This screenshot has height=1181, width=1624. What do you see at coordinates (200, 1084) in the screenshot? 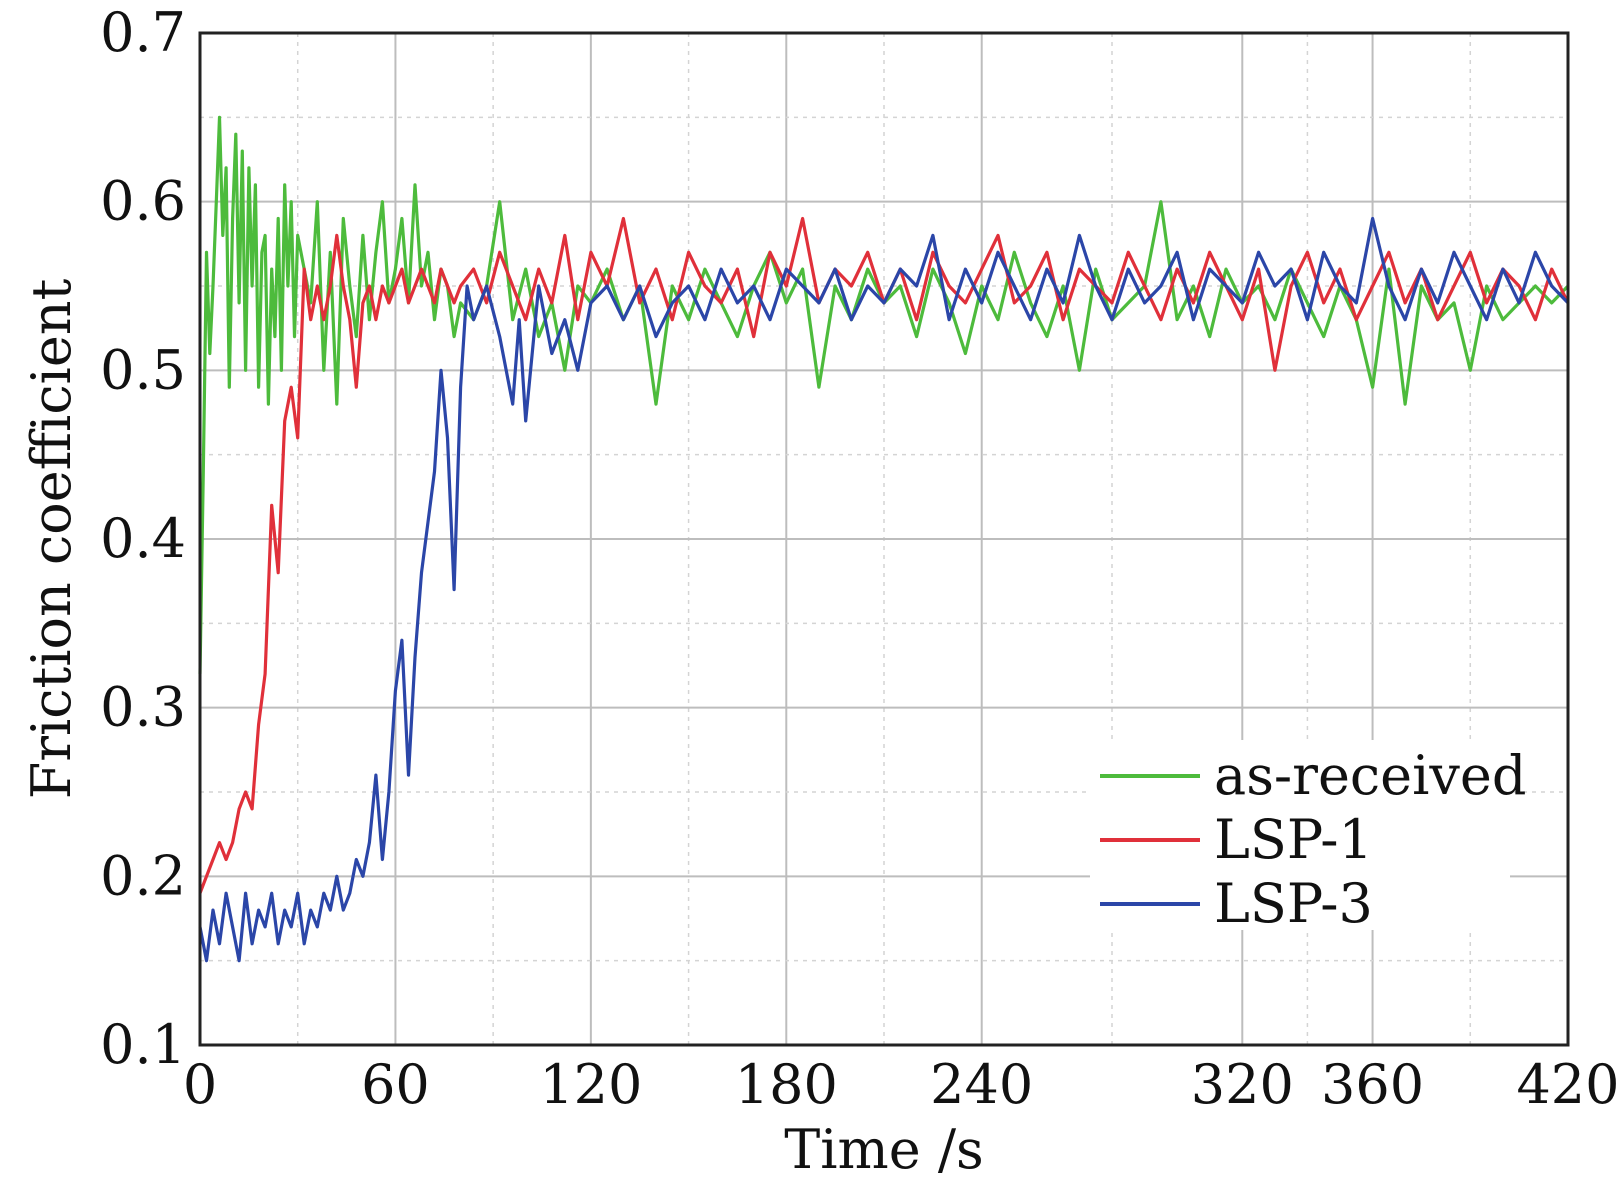
I see `x-tick-label: 0` at bounding box center [200, 1084].